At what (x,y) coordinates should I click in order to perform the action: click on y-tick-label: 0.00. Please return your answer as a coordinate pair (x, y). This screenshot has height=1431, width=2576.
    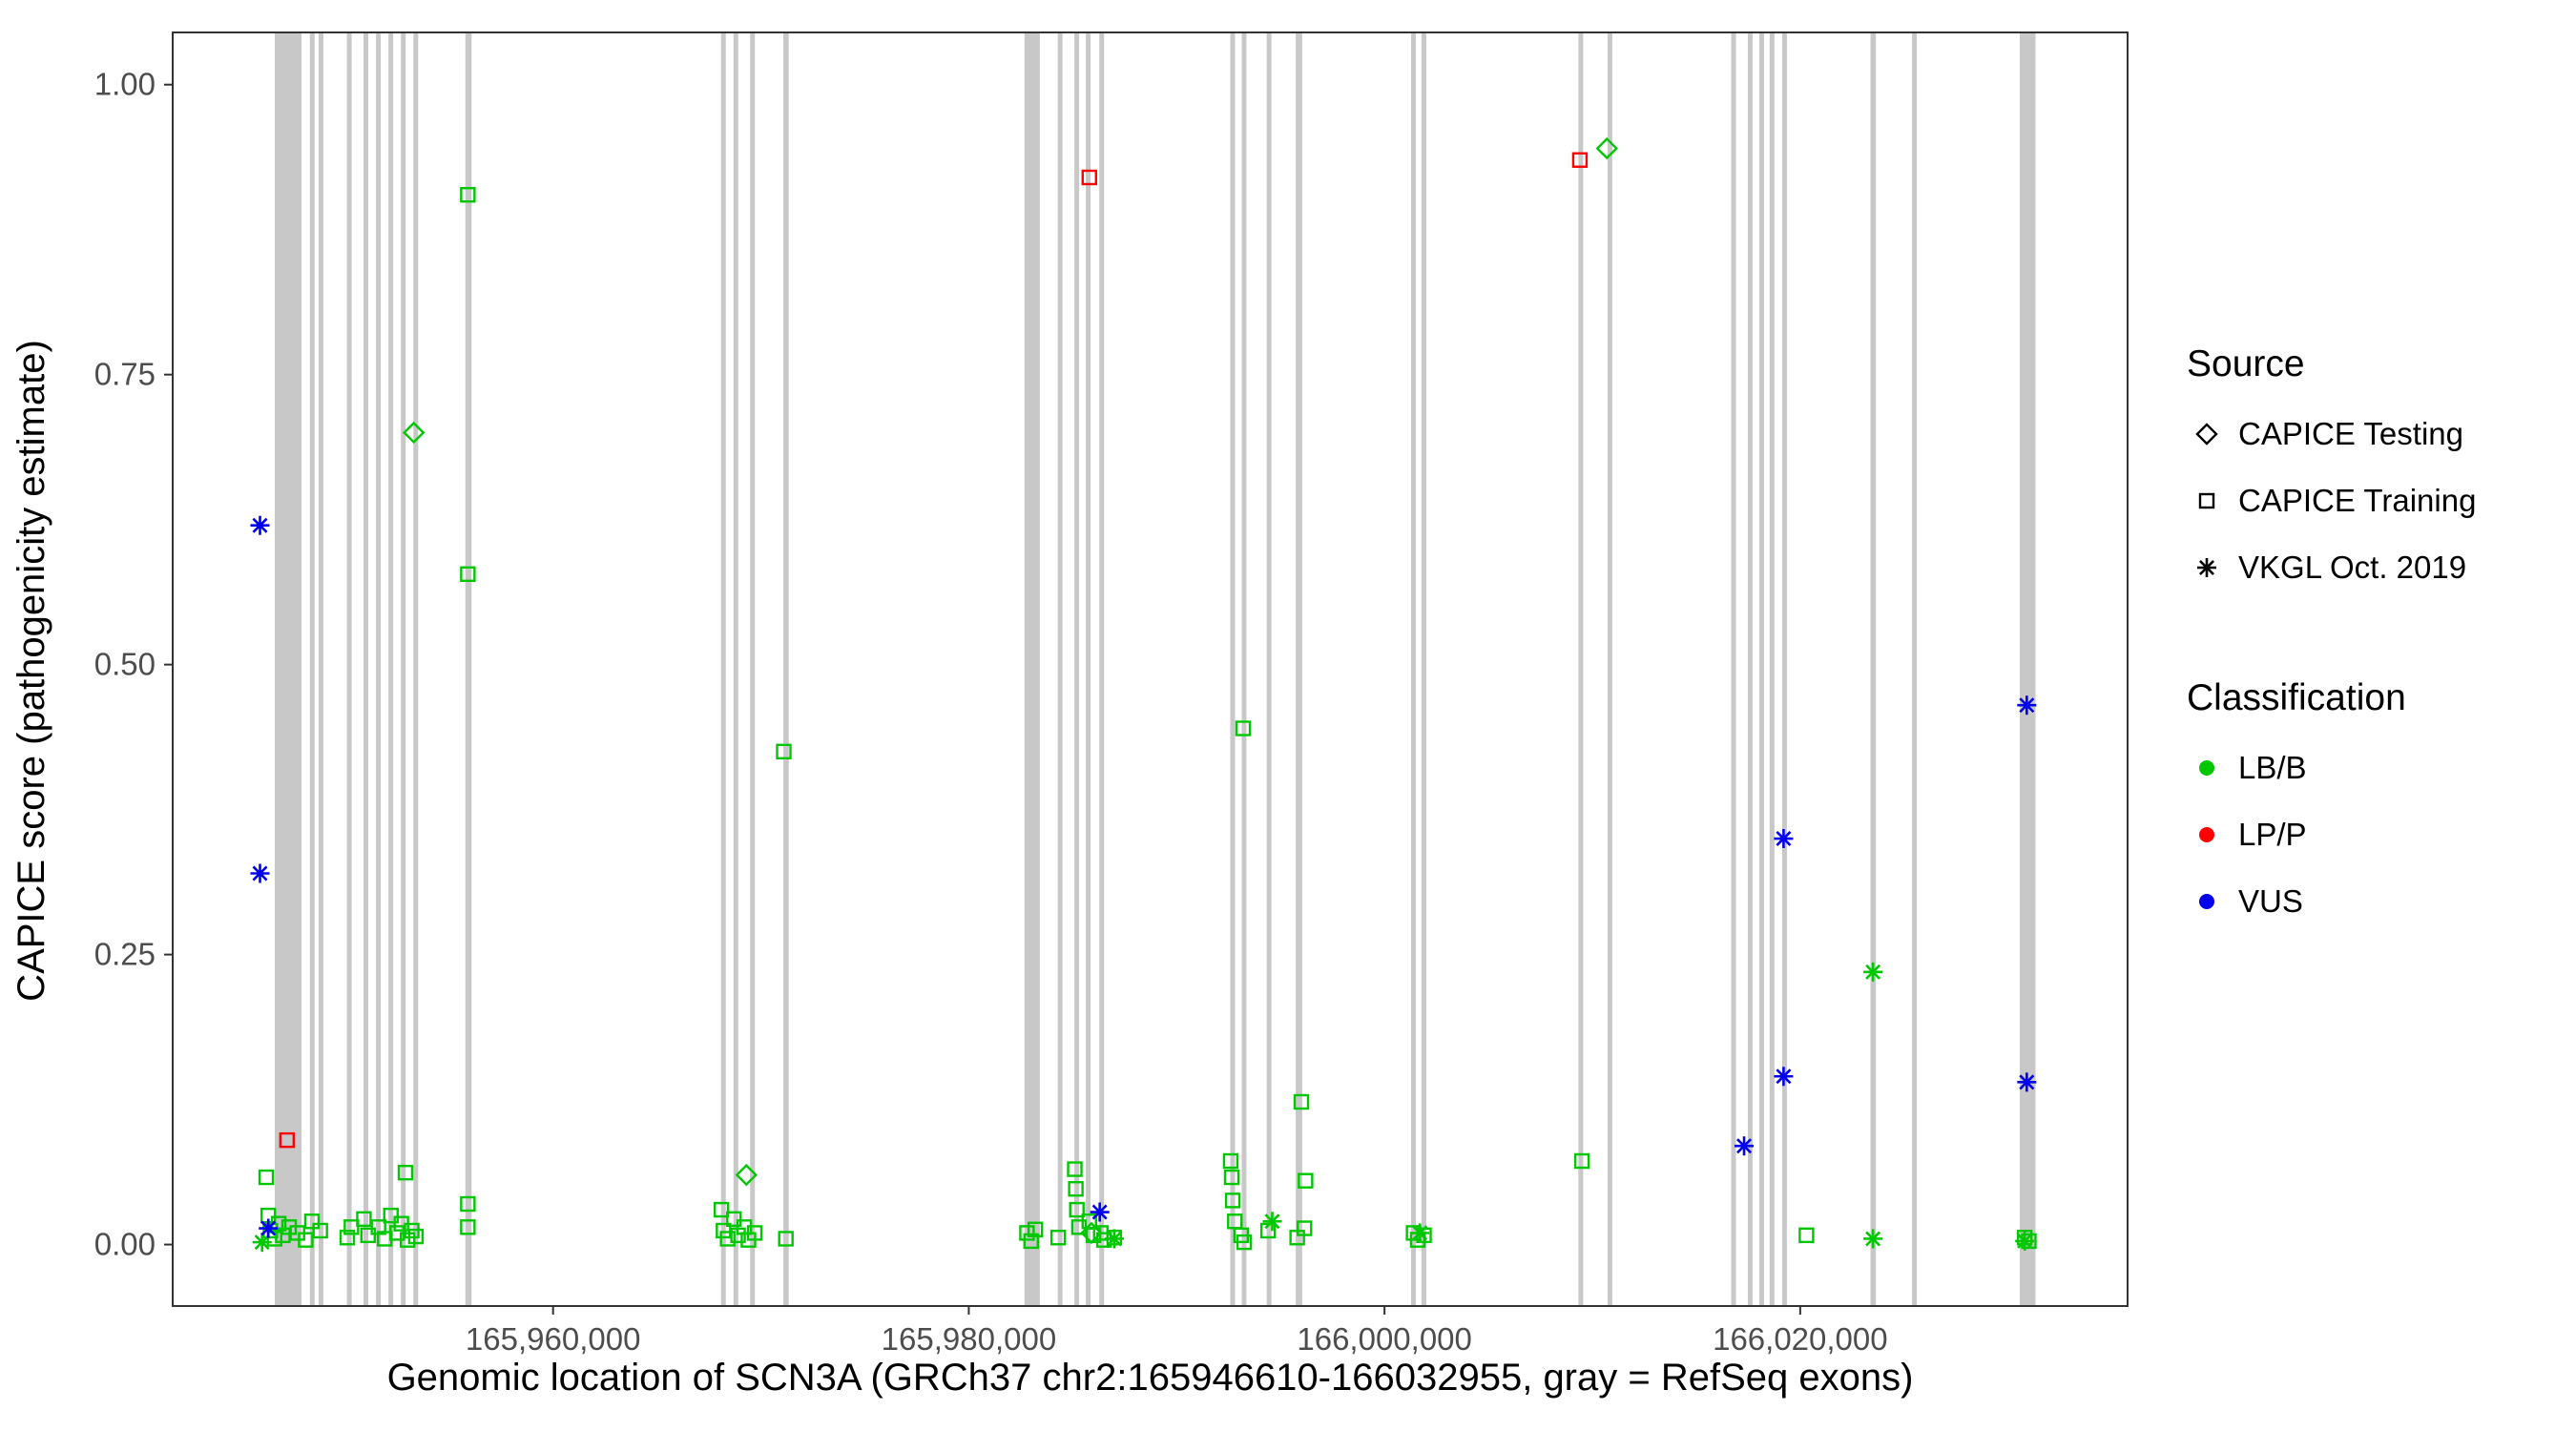
    Looking at the image, I should click on (125, 1244).